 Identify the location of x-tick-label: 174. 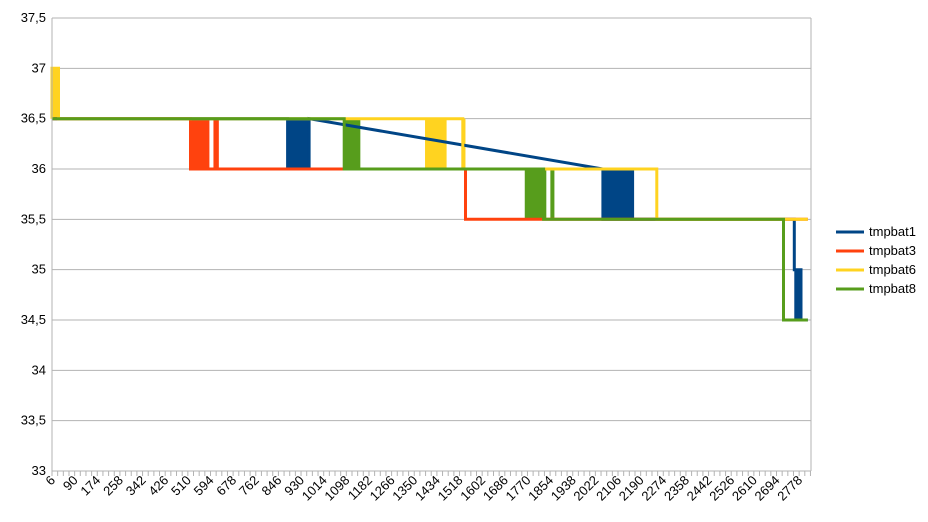
(90, 486).